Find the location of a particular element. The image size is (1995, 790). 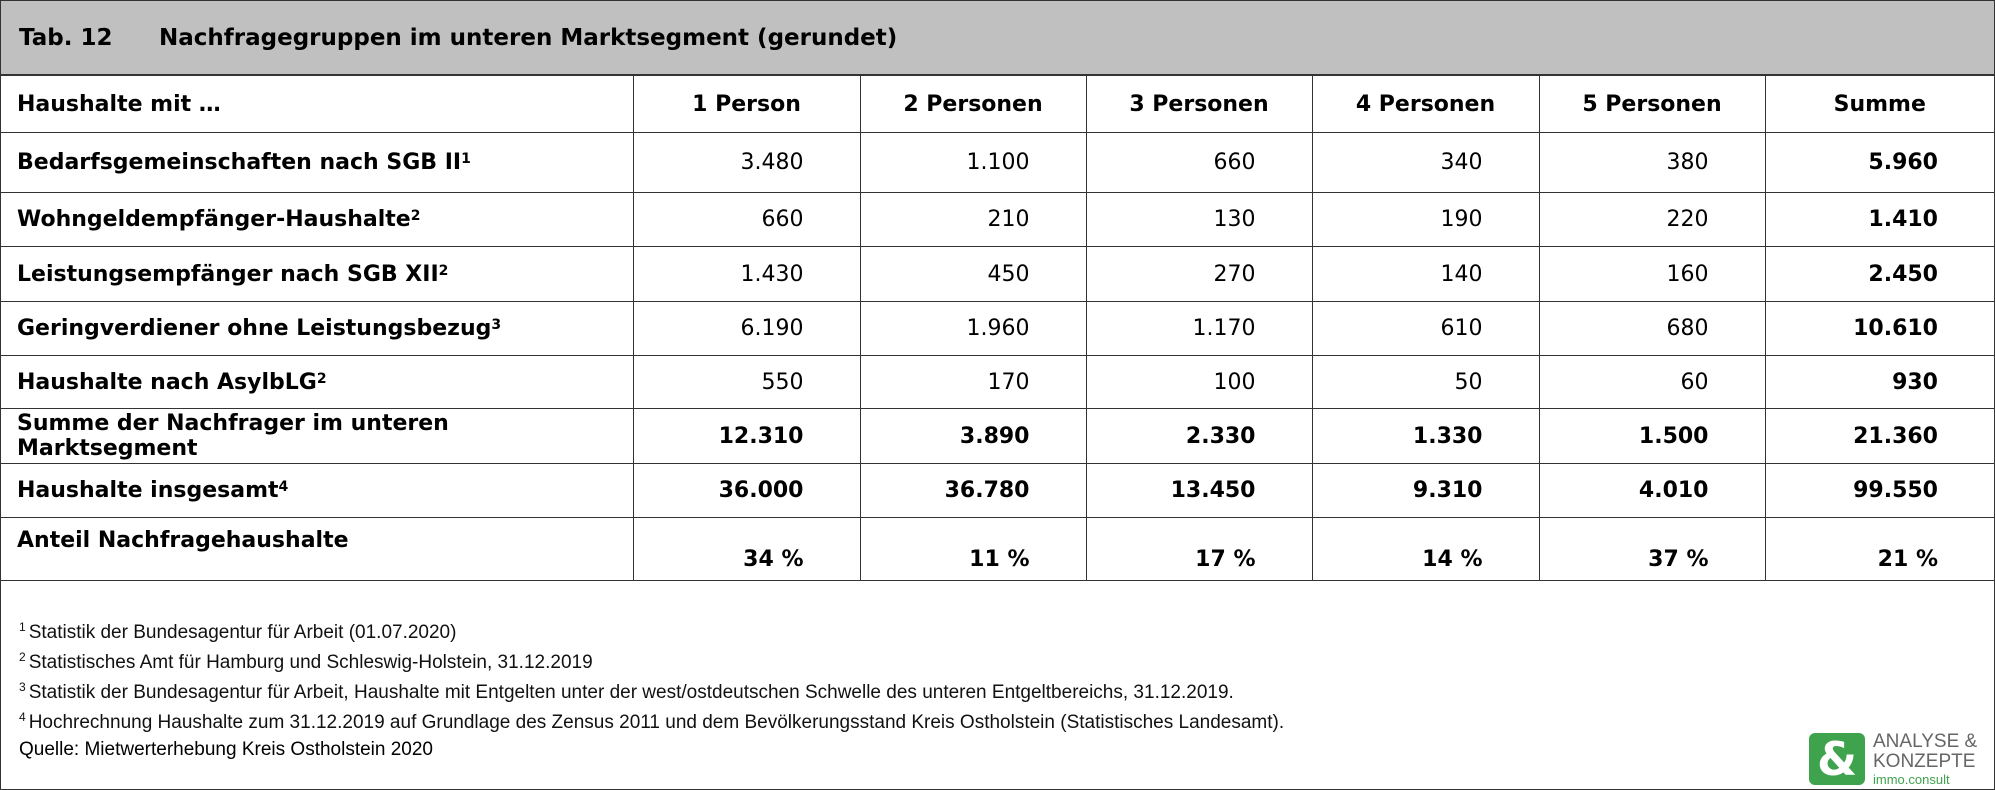

column-header: 5 Personen is located at coordinates (1652, 104).